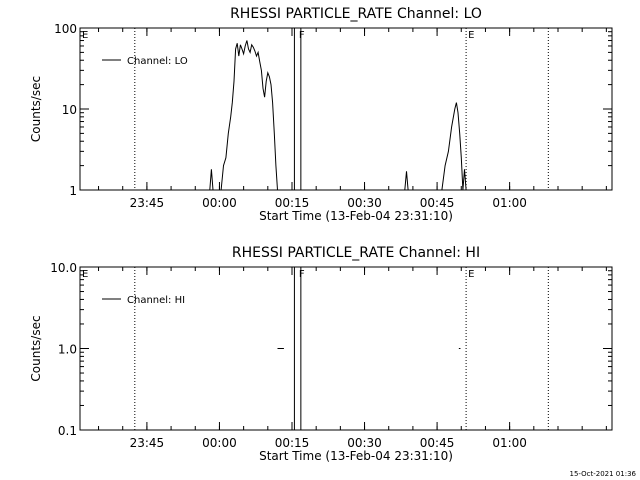 The image size is (640, 480). I want to click on y-tick-label: 1.0, so click(67, 350).